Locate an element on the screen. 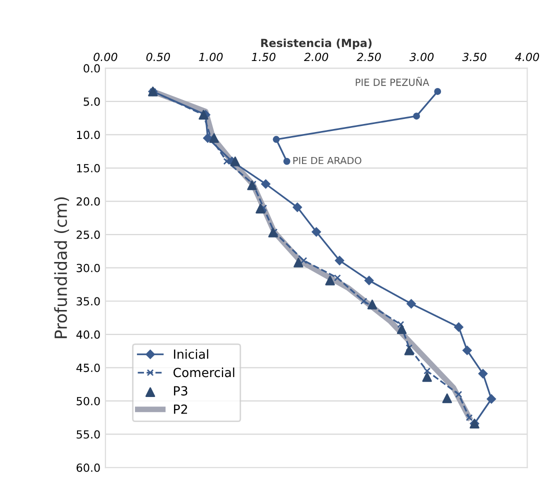  y-tick-label: 0.0 is located at coordinates (92, 68).